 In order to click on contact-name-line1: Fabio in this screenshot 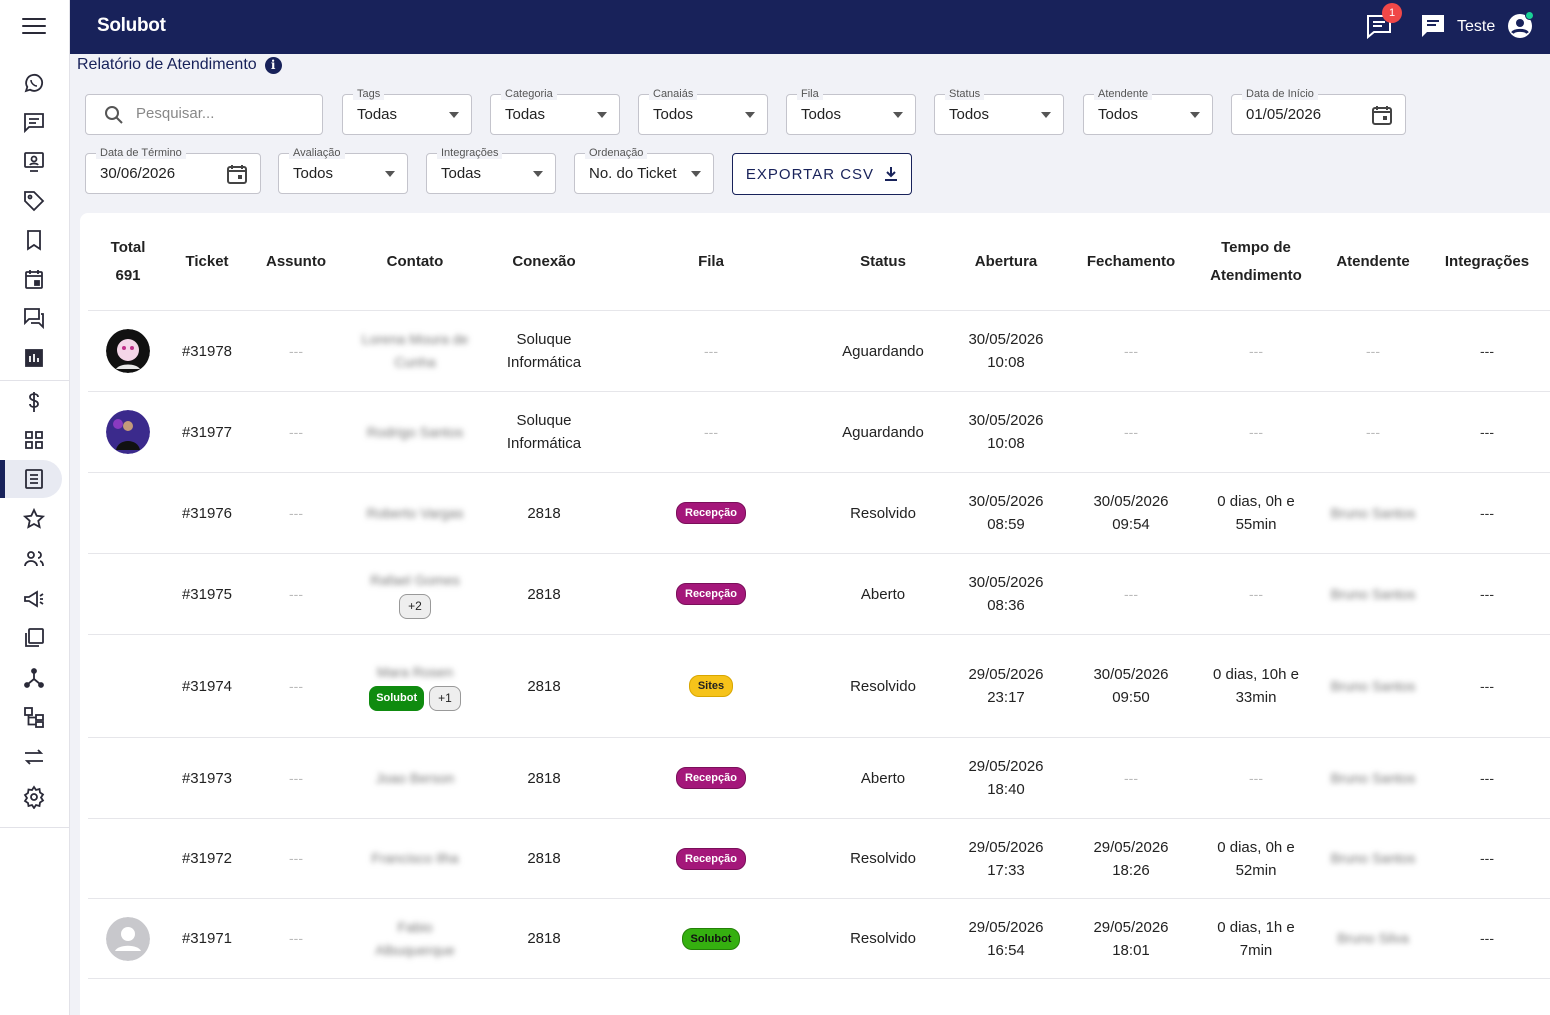, I will do `click(415, 926)`.